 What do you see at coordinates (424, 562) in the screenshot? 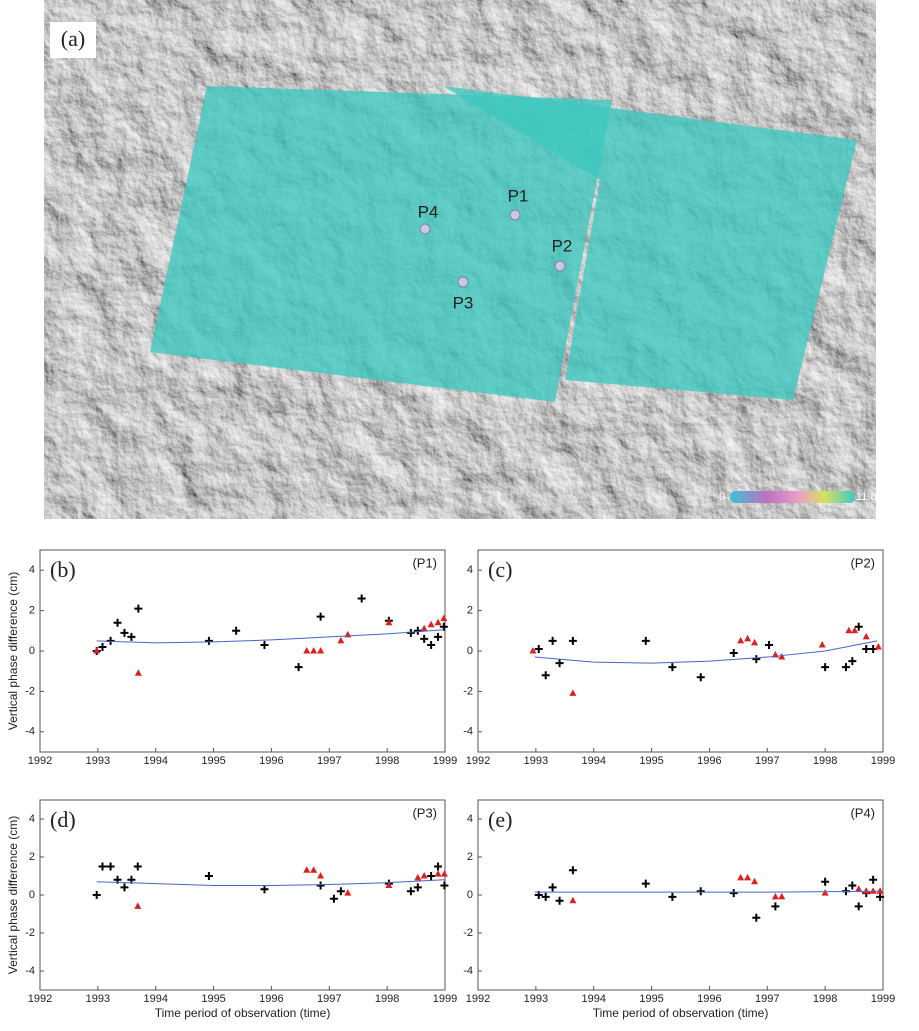
I see `point-label: (P1)` at bounding box center [424, 562].